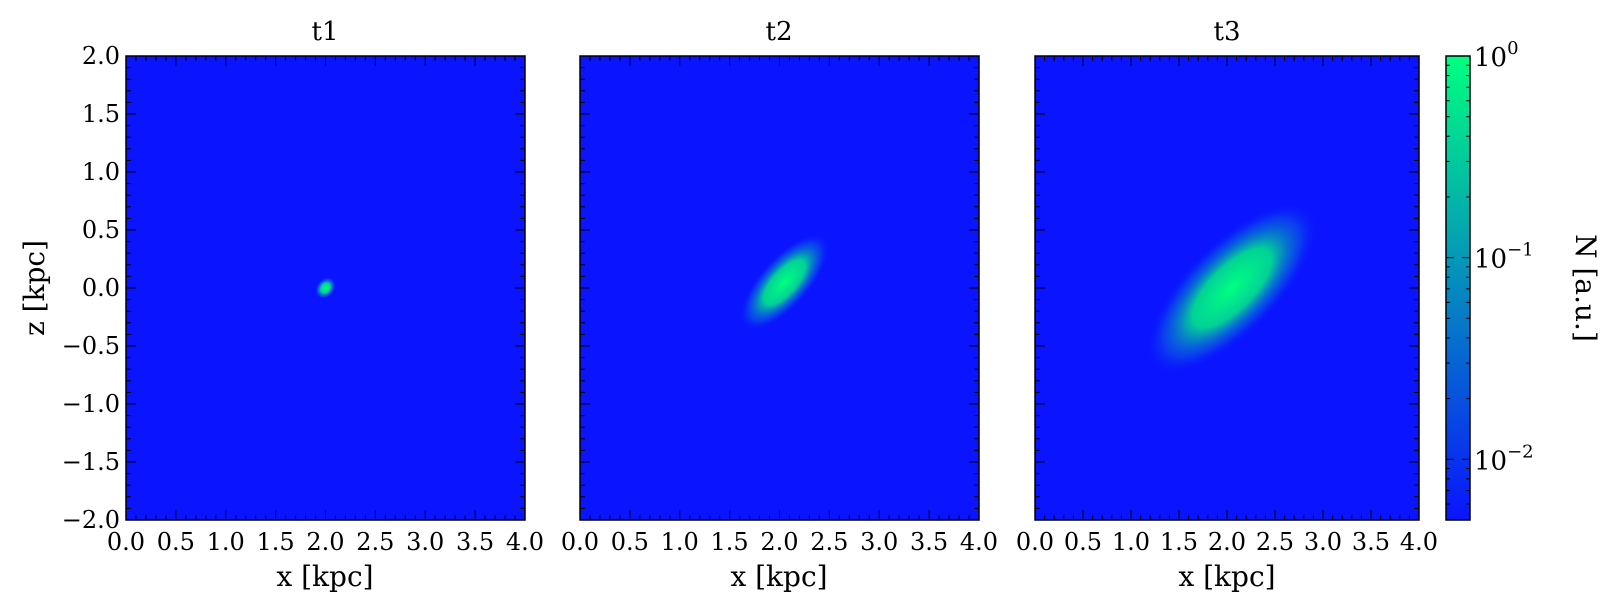  What do you see at coordinates (91, 346) in the screenshot?
I see `y-tick-label: −0.5` at bounding box center [91, 346].